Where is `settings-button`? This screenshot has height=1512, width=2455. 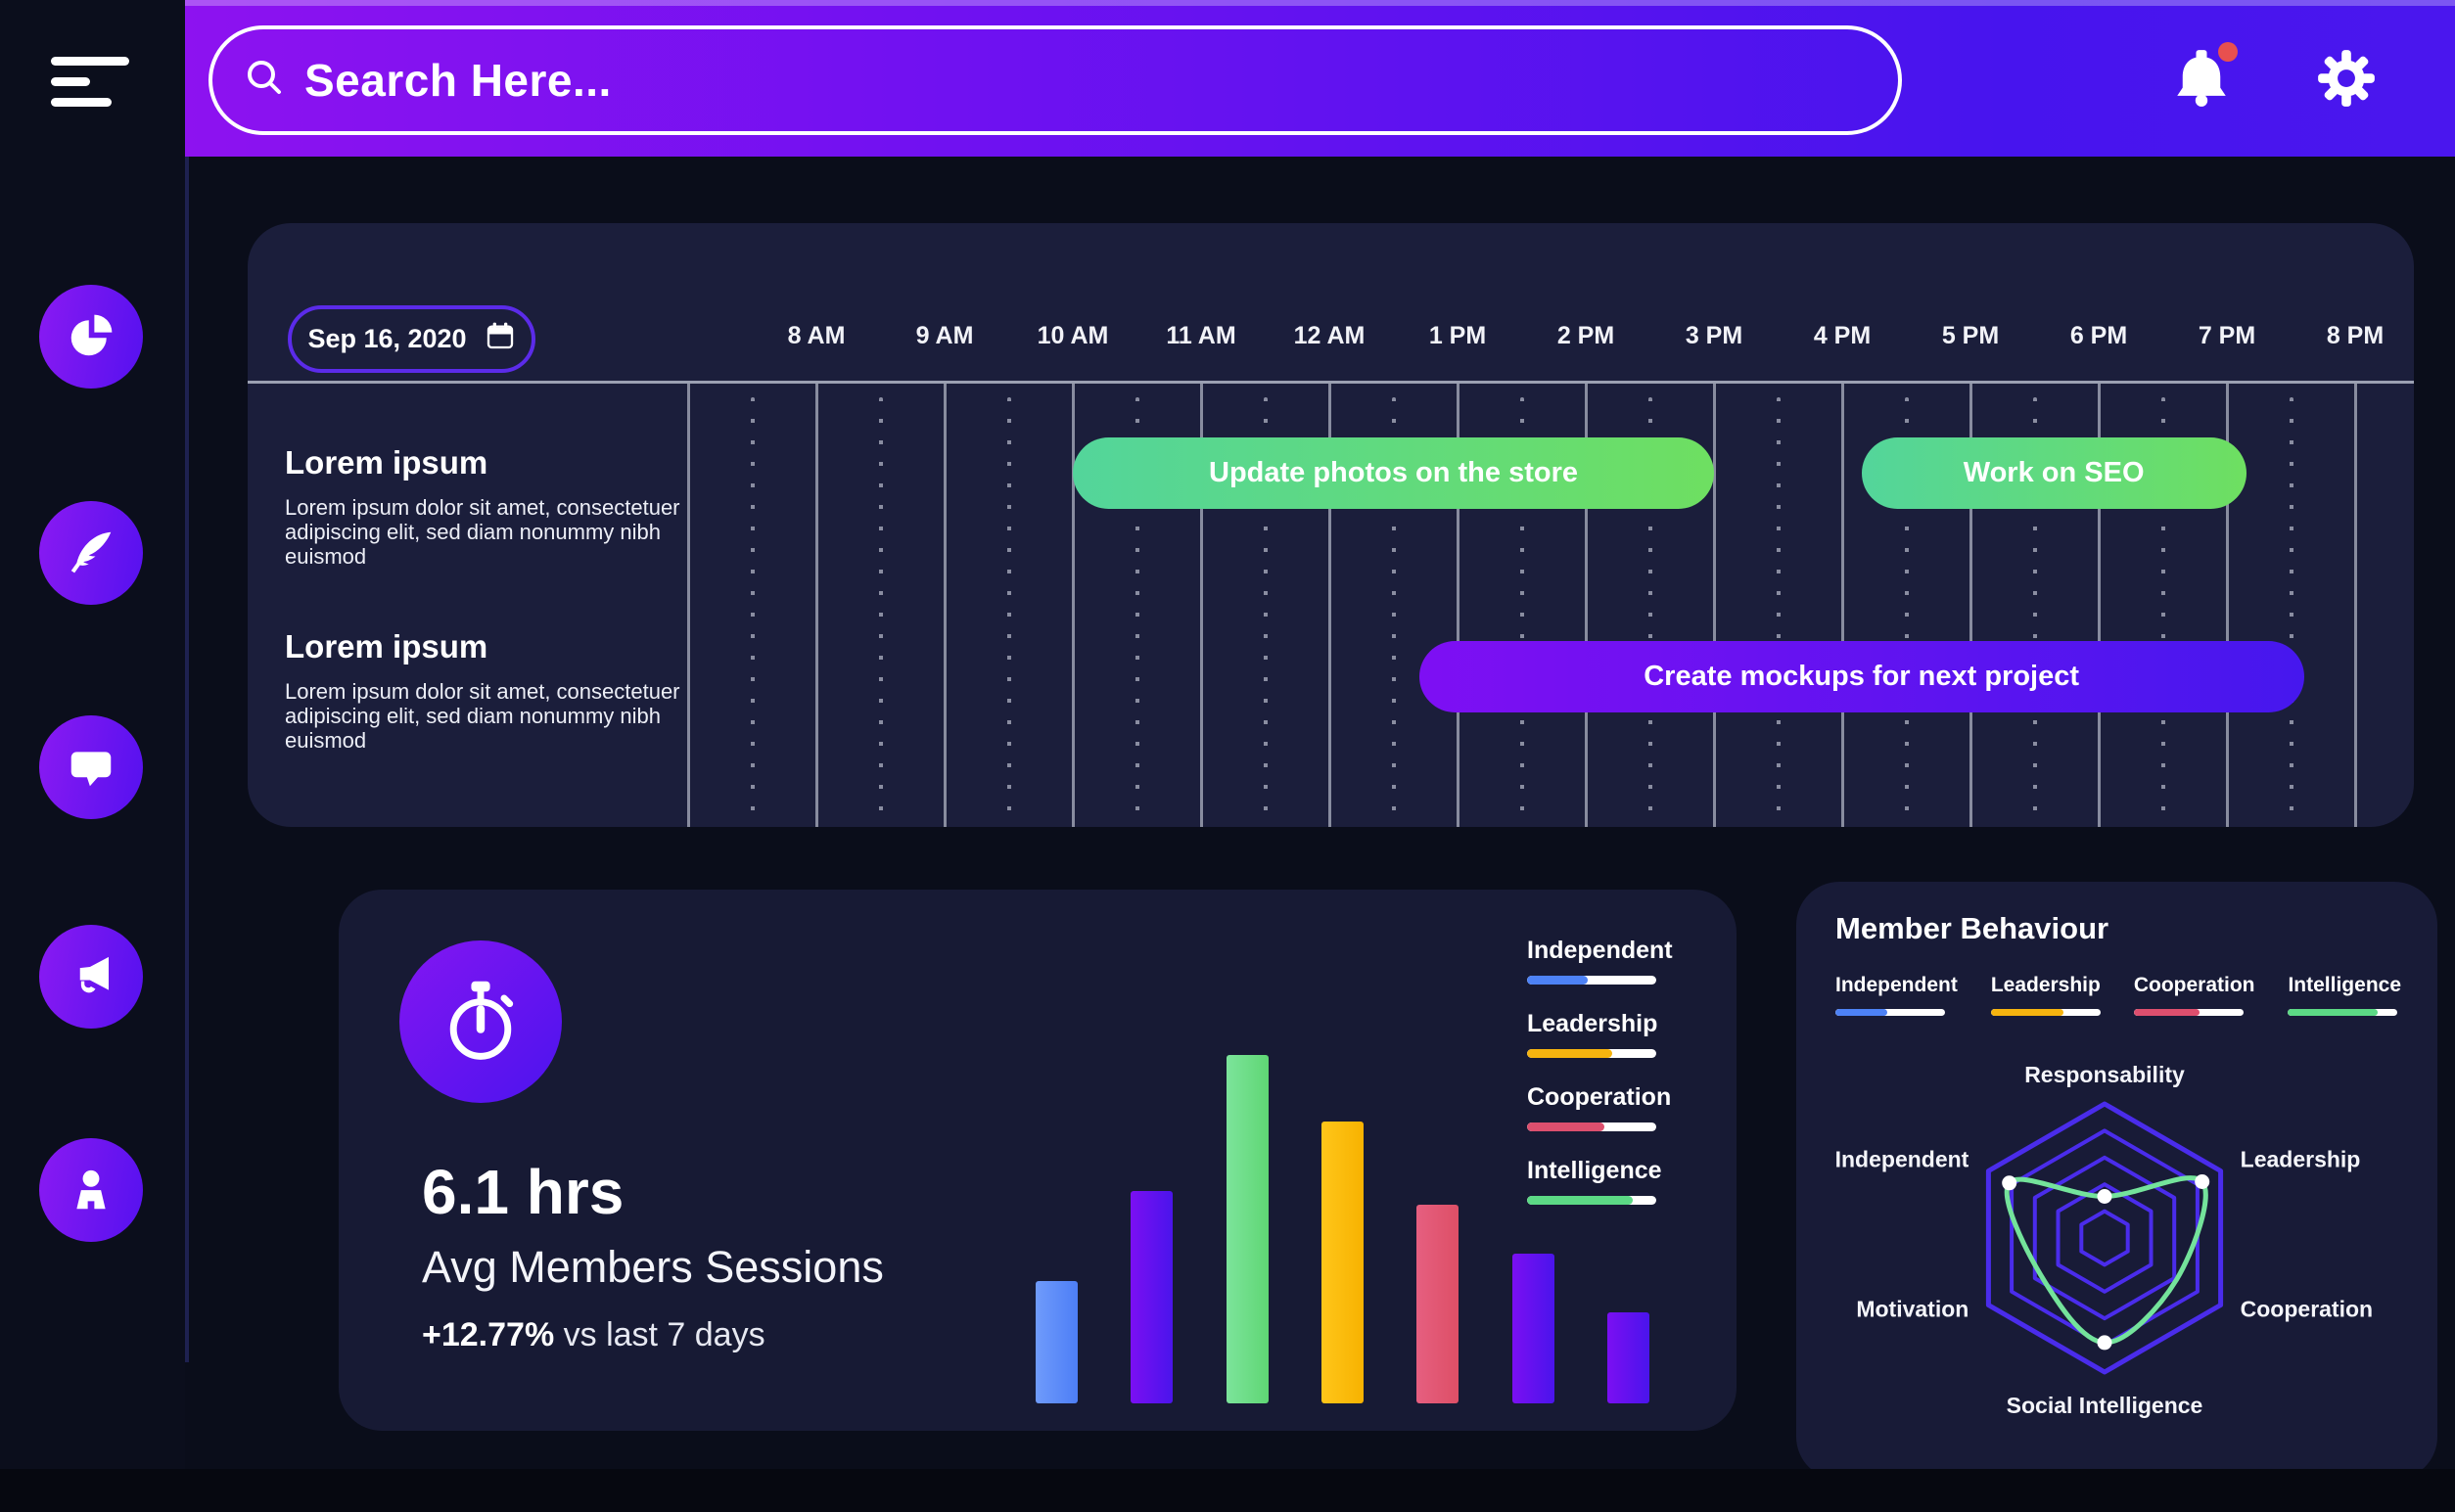
settings-button is located at coordinates (2346, 78).